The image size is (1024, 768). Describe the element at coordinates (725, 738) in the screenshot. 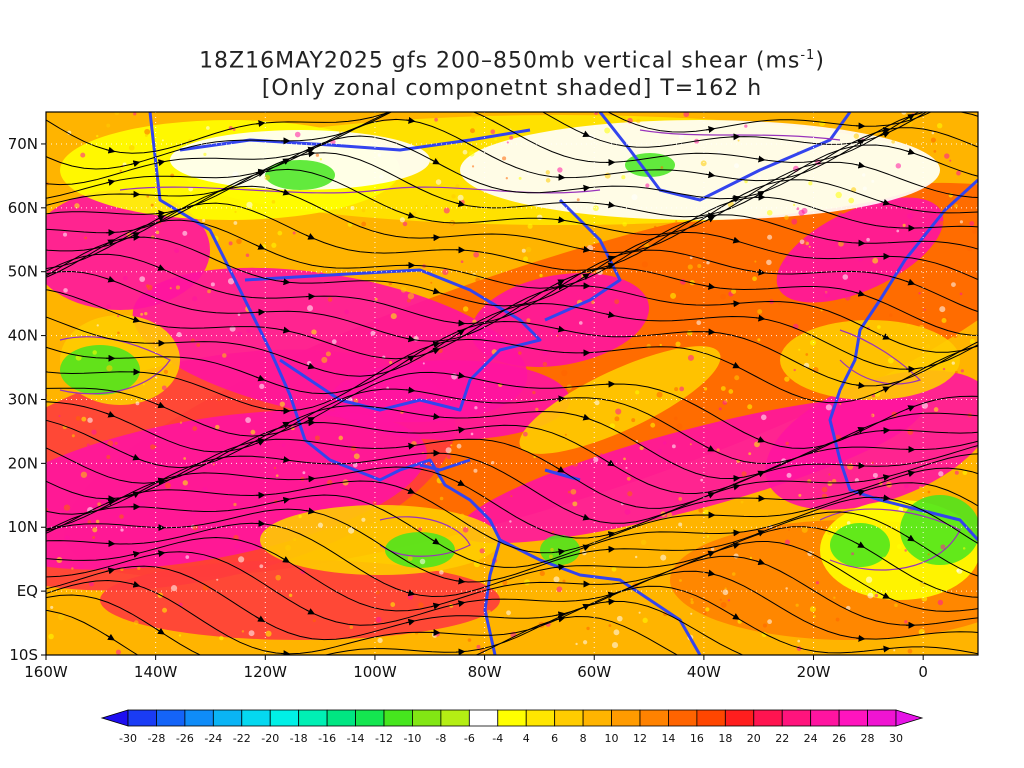

I see `colorbar-label: 18` at that location.